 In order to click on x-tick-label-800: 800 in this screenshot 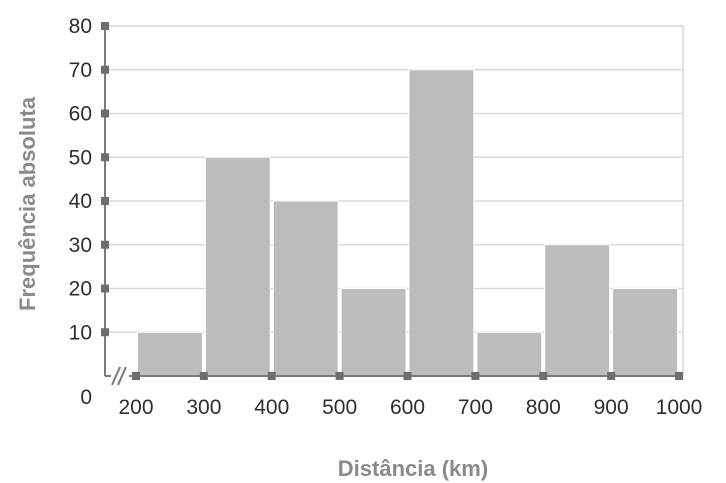, I will do `click(543, 407)`.